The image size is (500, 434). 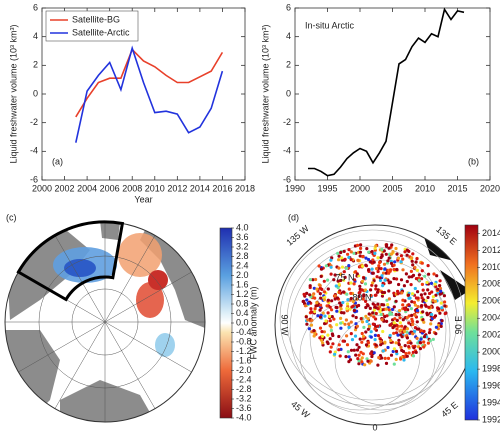 What do you see at coordinates (491, 267) in the screenshot?
I see `colorbar-tick-label: 2010` at bounding box center [491, 267].